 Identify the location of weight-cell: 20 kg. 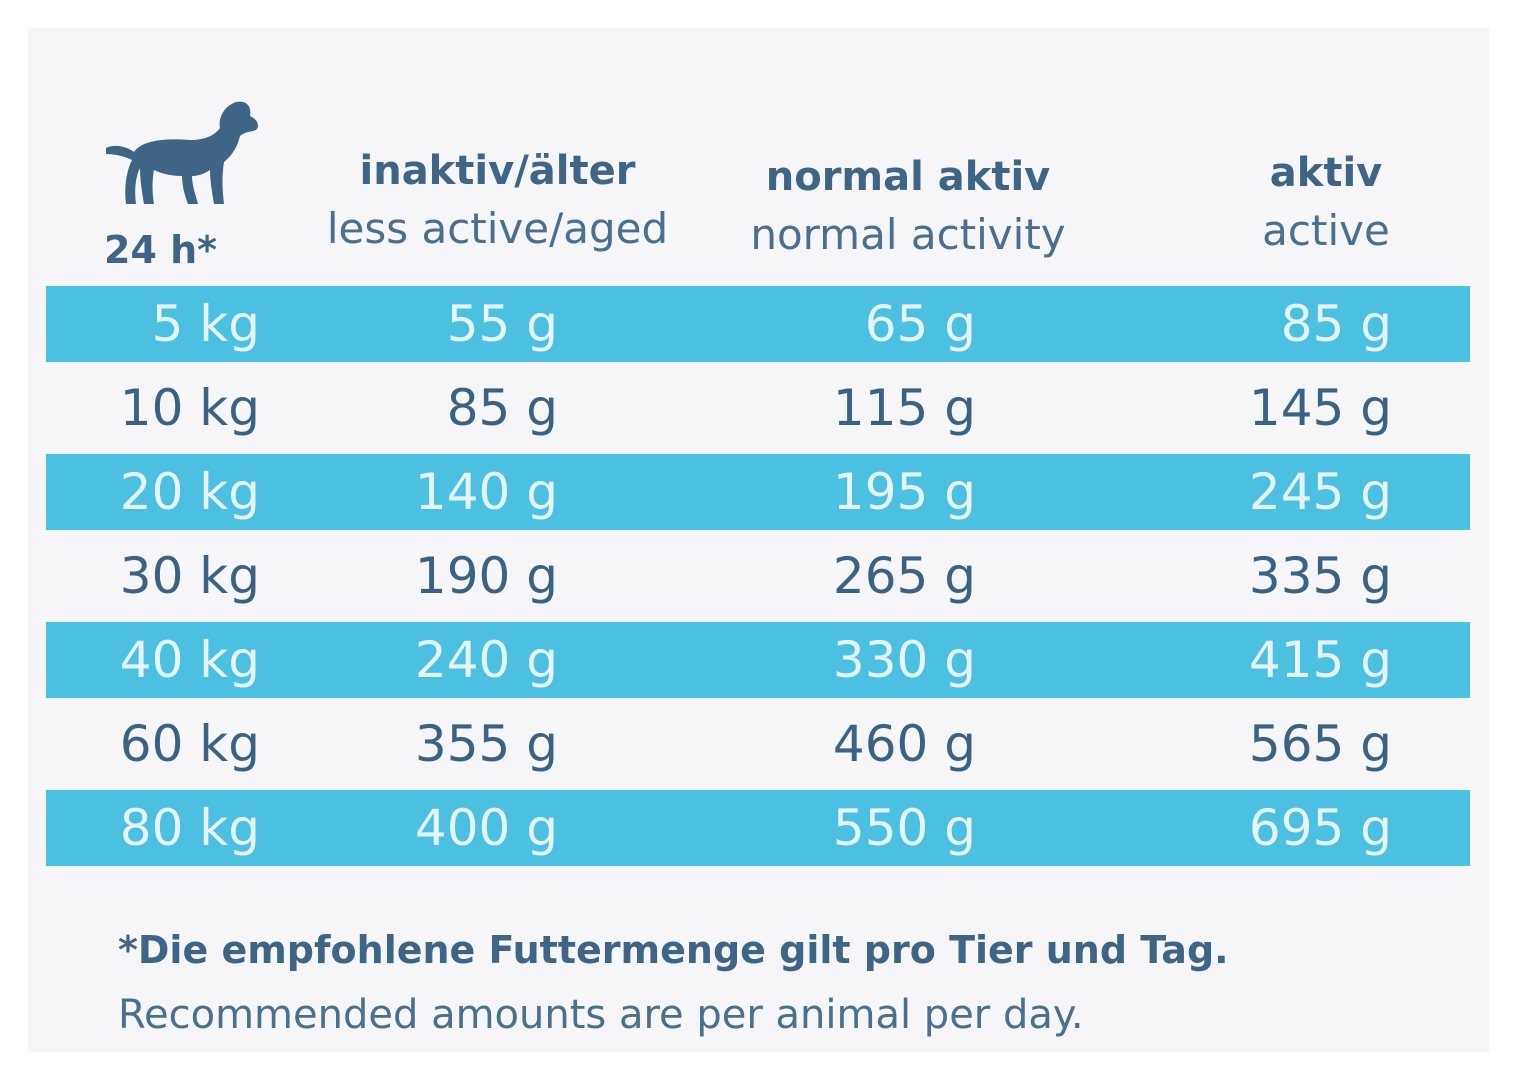
(189, 492).